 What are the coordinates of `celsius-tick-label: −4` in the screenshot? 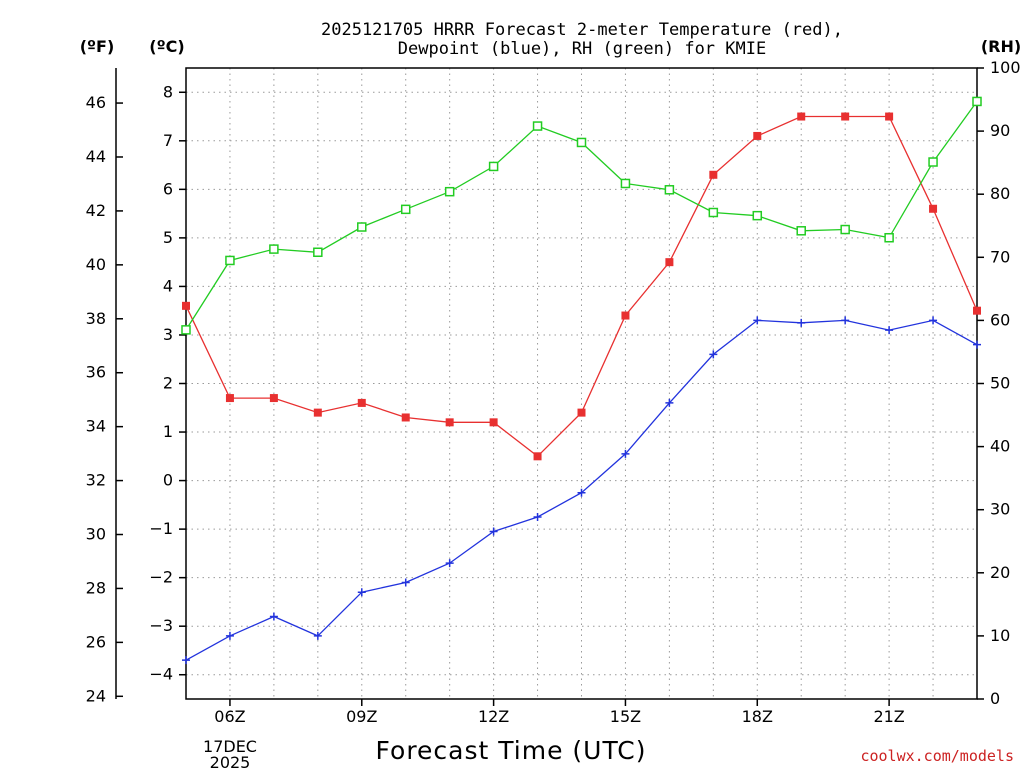 It's located at (161, 674).